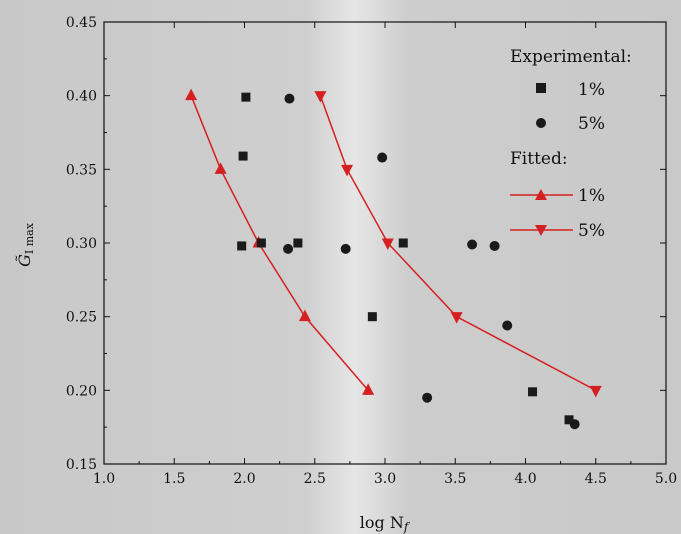 The height and width of the screenshot is (534, 681). What do you see at coordinates (81, 318) in the screenshot?
I see `y-tick-label: 0.25` at bounding box center [81, 318].